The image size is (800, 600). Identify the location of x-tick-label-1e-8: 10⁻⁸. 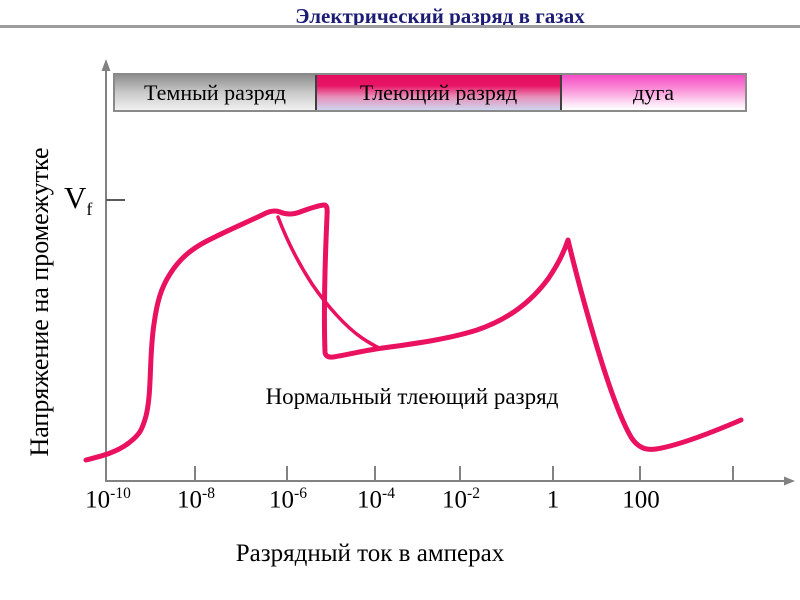
(196, 499).